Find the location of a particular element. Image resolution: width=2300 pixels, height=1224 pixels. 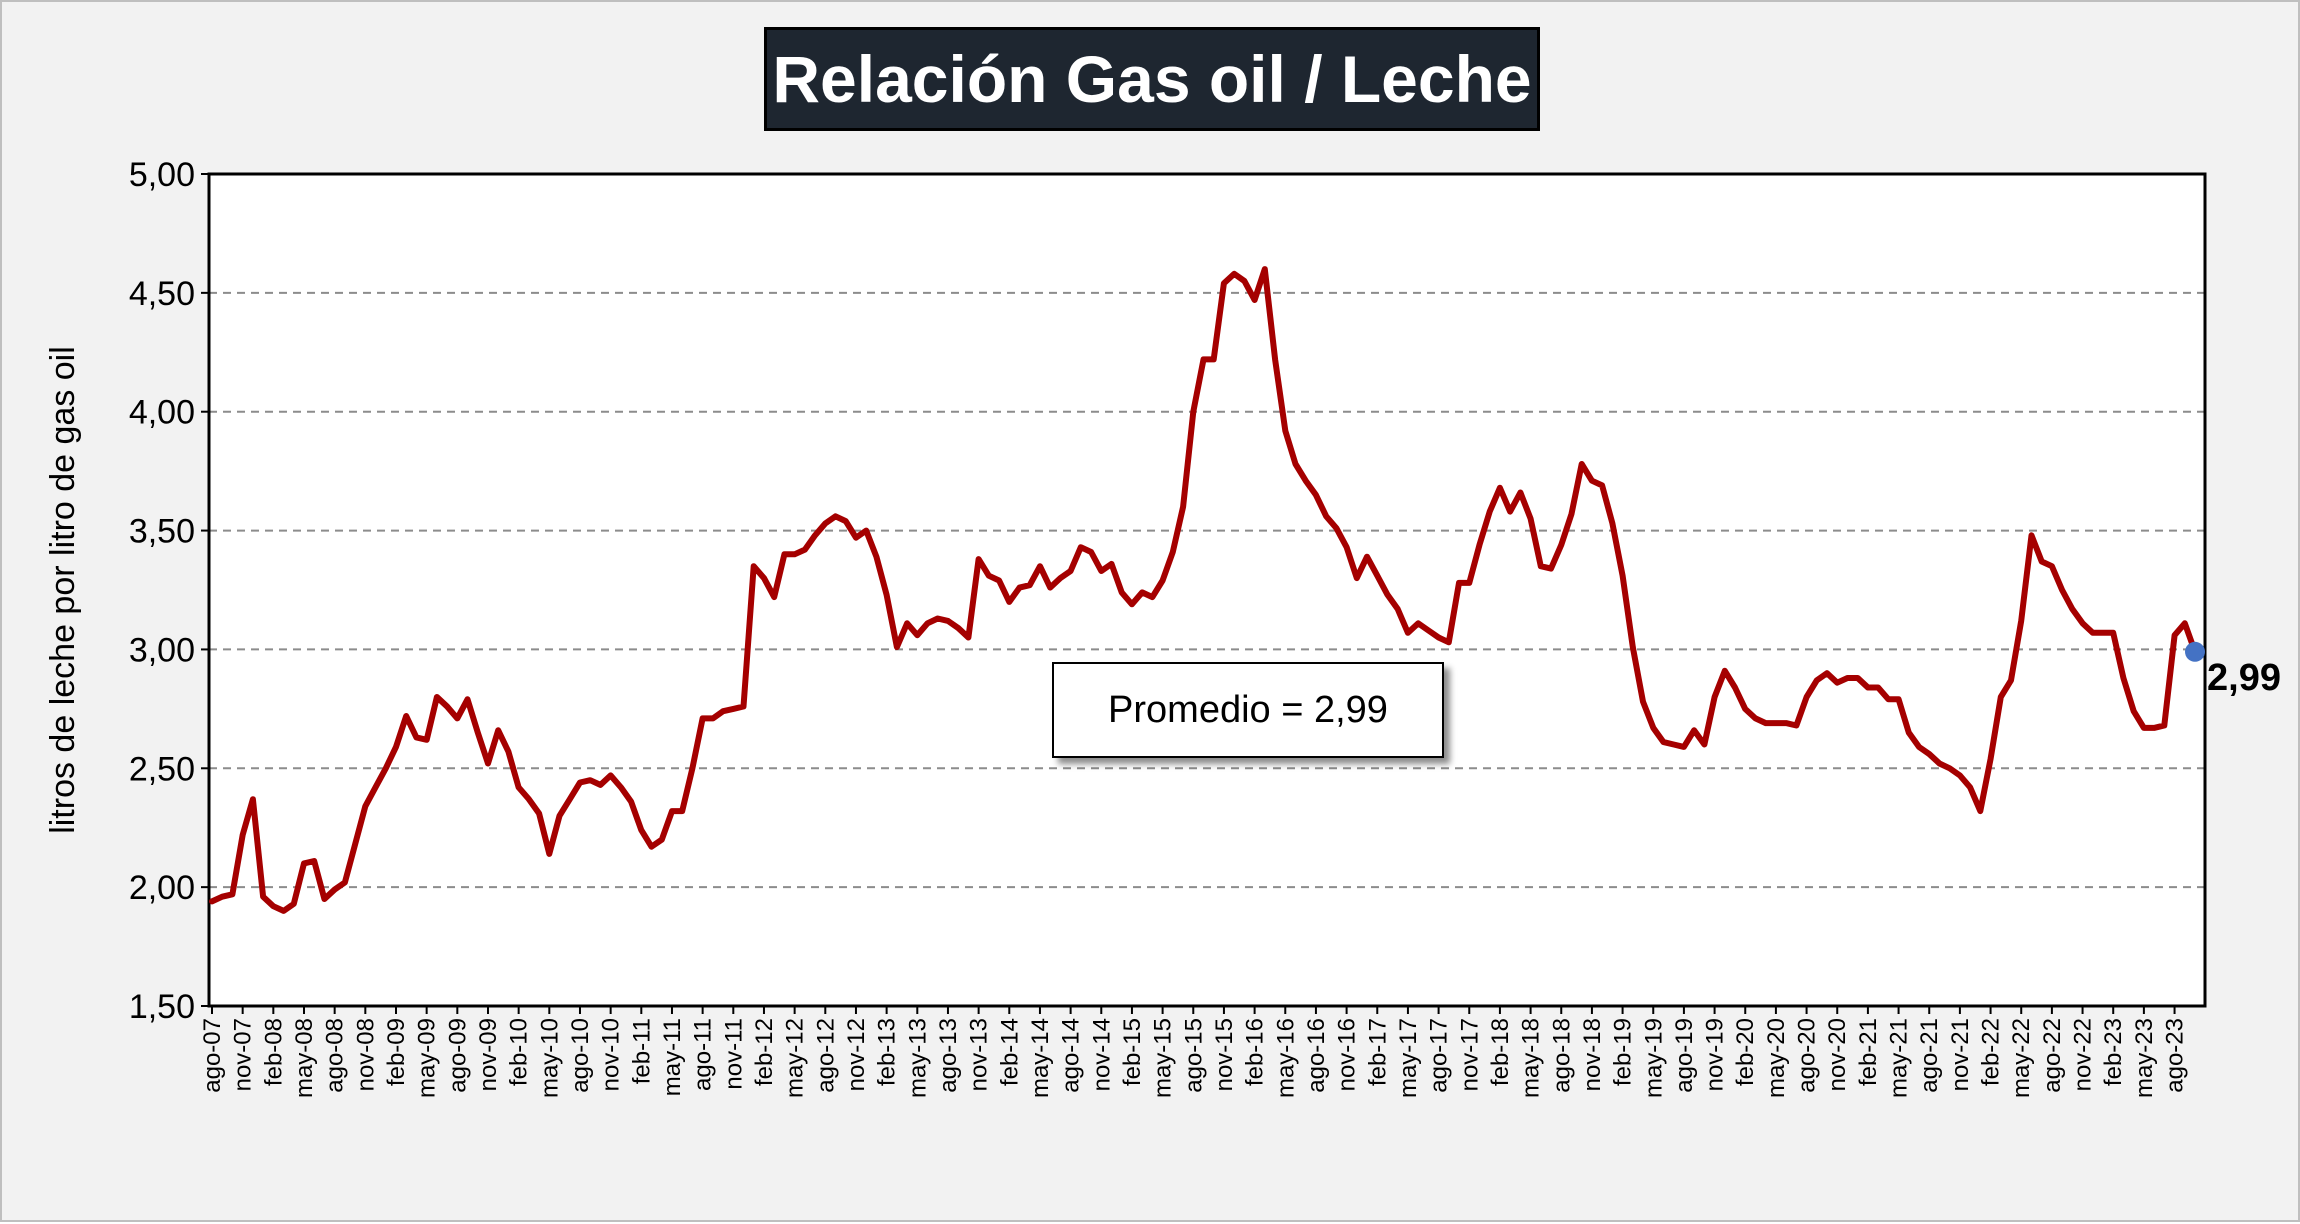

x-tick-label: feb-12 is located at coordinates (764, 1052).